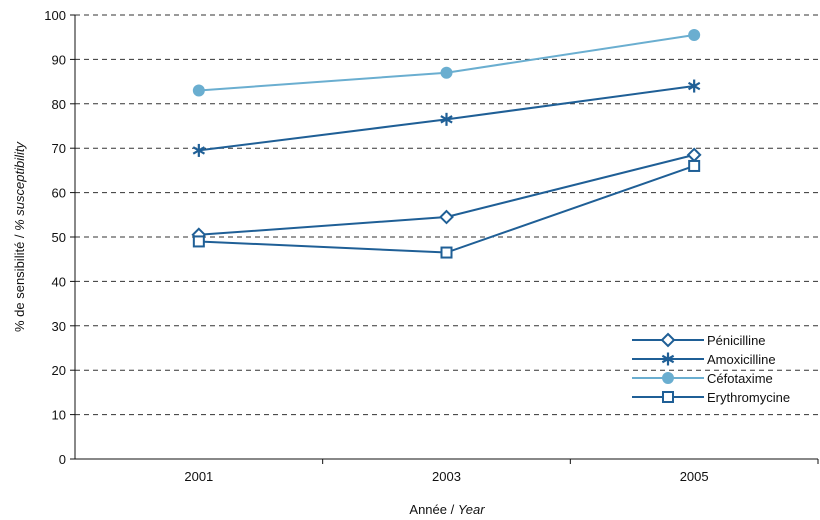 The image size is (820, 520). What do you see at coordinates (699, 340) in the screenshot?
I see `legend-item: Pénicilline` at bounding box center [699, 340].